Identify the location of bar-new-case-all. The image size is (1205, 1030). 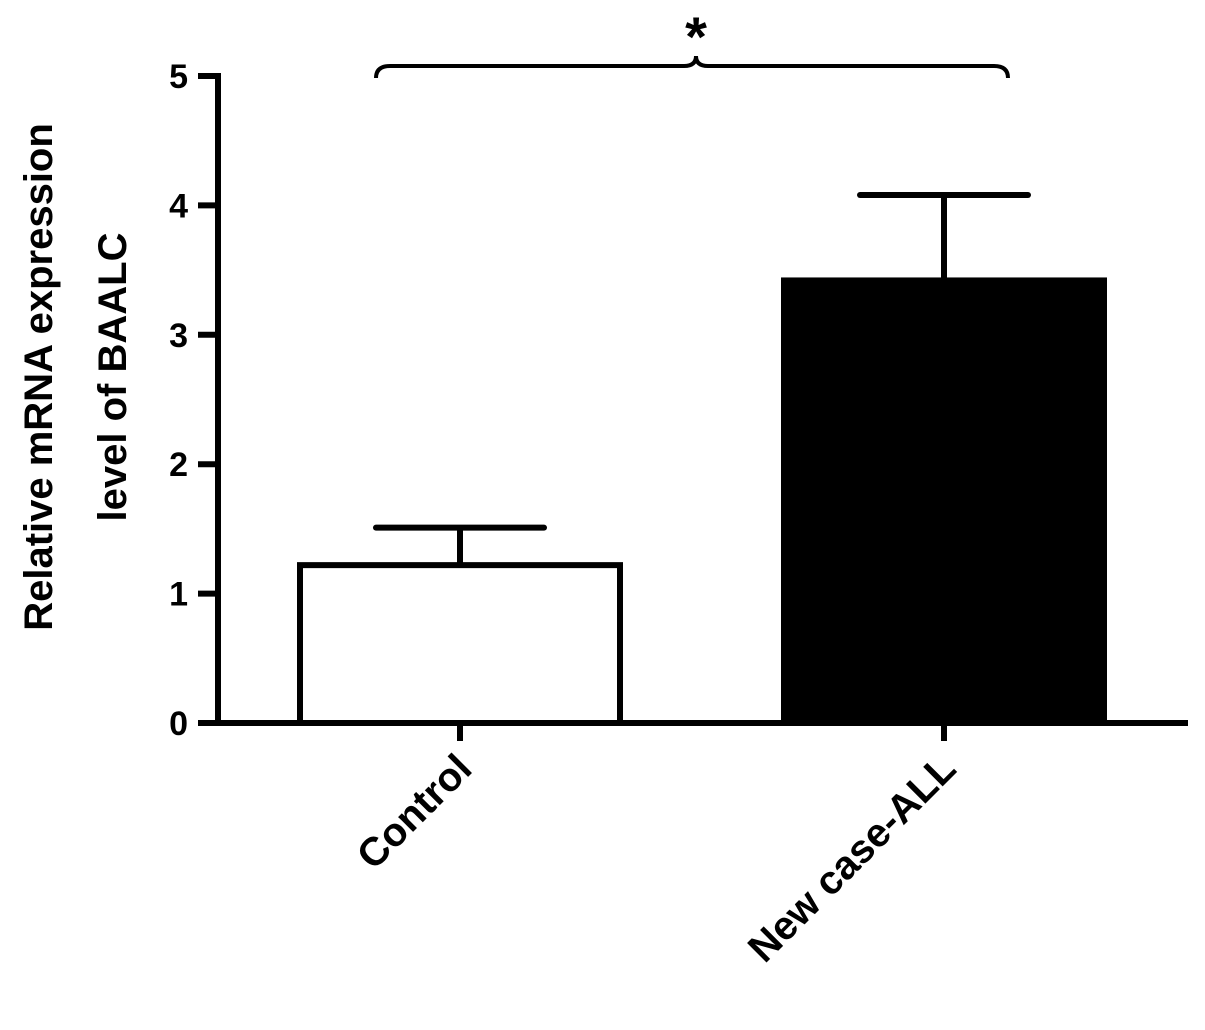
(944, 501).